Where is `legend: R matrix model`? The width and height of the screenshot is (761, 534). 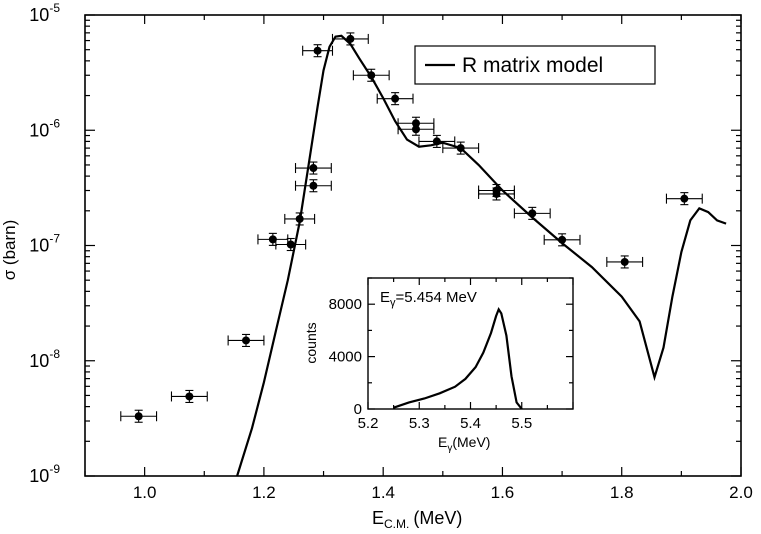 legend: R matrix model is located at coordinates (535, 65).